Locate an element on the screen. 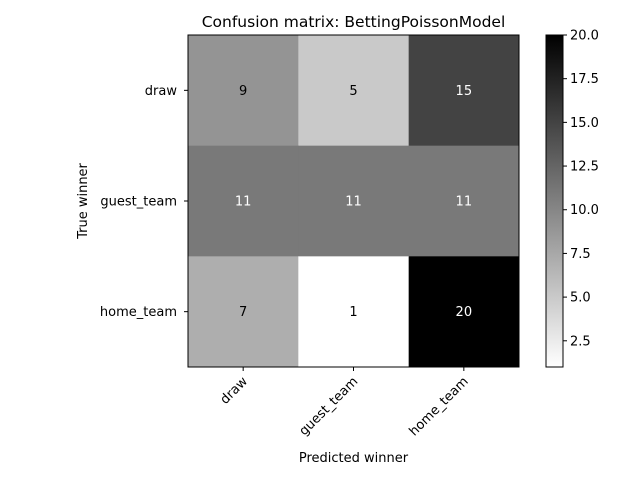 Image resolution: width=640 pixels, height=480 pixels. cell-value-label: 15 is located at coordinates (464, 91).